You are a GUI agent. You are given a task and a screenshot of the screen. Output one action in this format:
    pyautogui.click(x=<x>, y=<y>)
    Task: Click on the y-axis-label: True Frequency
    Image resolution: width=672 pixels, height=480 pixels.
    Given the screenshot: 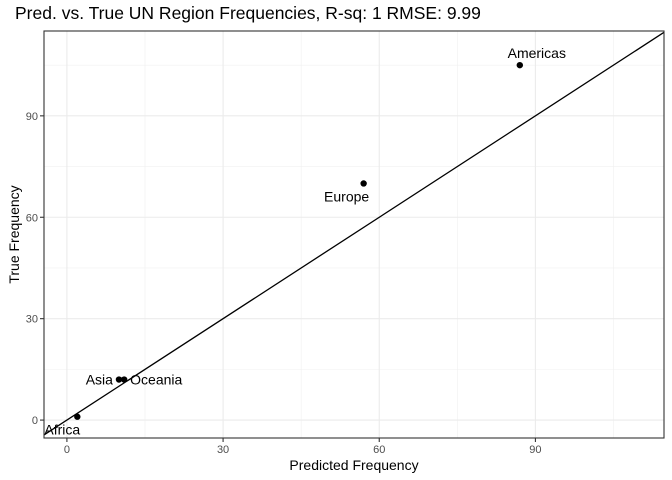 What is the action you would take?
    pyautogui.click(x=14, y=234)
    